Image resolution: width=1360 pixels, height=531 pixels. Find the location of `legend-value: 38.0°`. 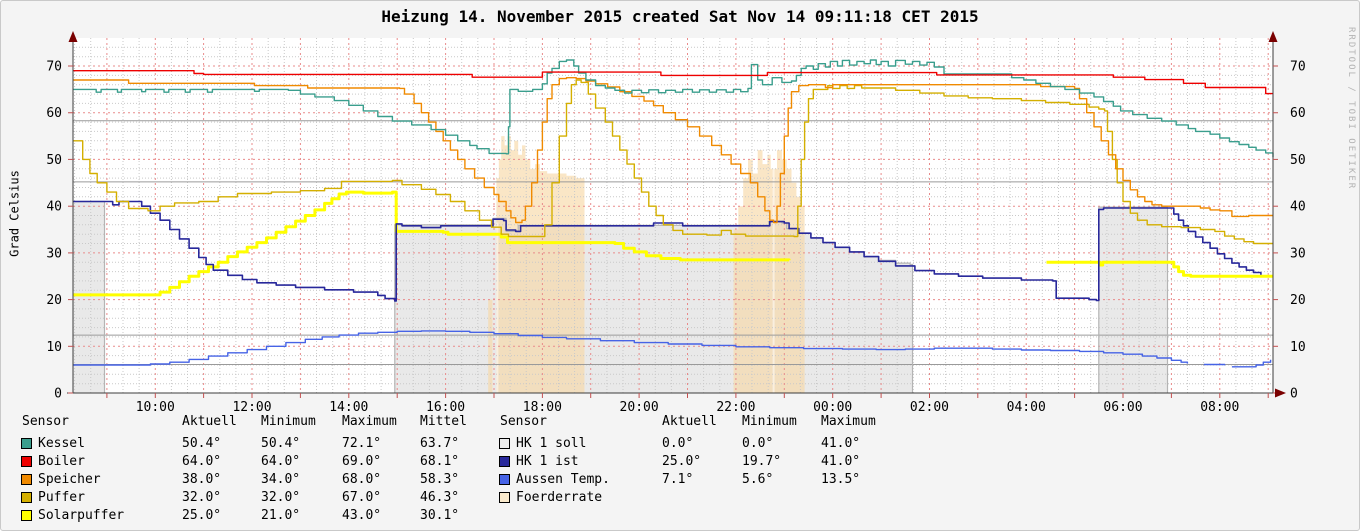

legend-value: 38.0° is located at coordinates (202, 479).